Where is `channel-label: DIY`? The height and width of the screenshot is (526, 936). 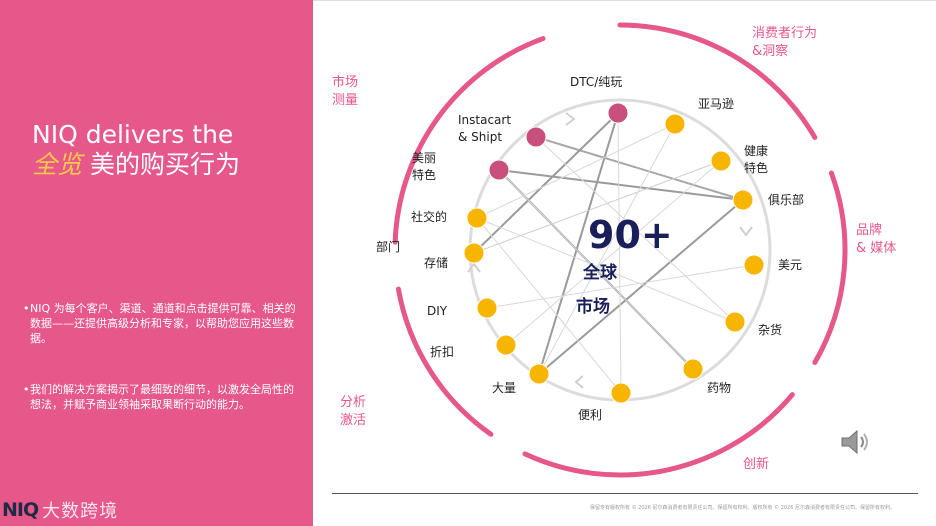 channel-label: DIY is located at coordinates (437, 311).